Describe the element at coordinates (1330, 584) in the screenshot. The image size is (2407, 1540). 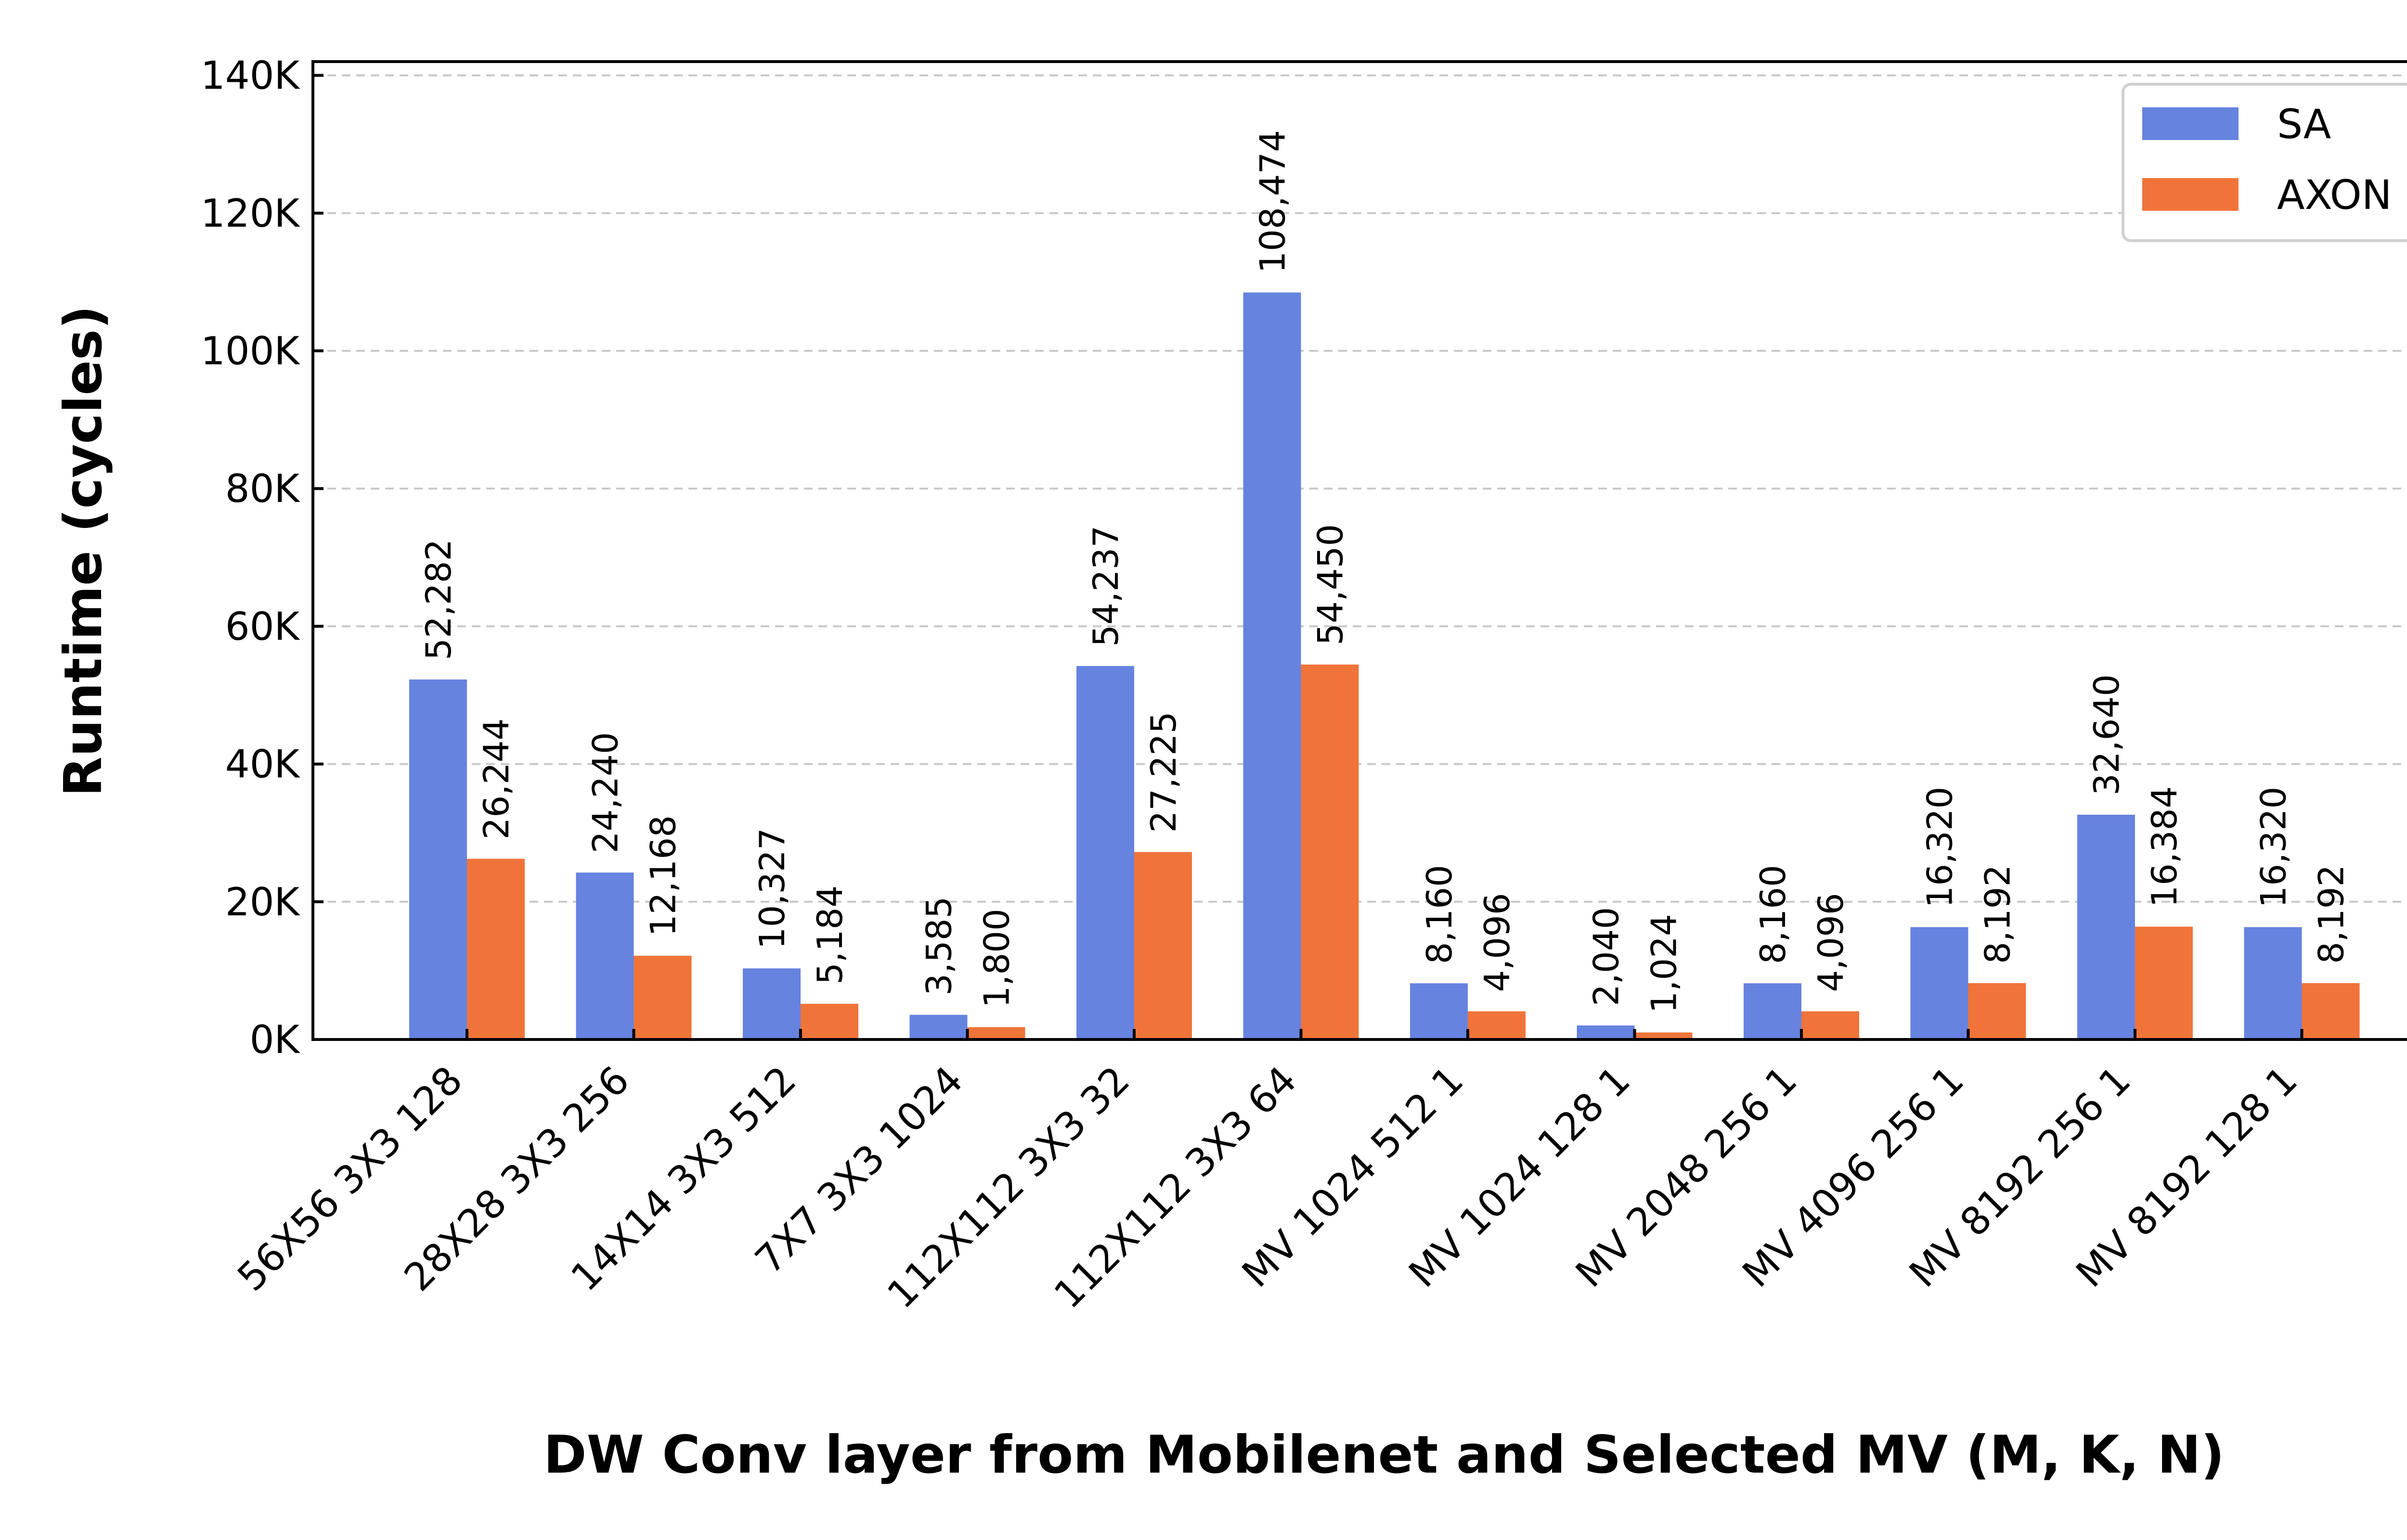
I see `data-label-axon: 54,450` at that location.